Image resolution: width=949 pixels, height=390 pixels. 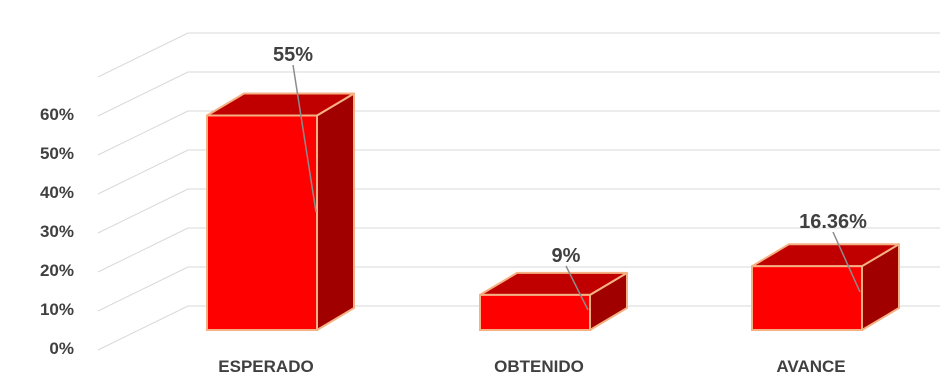 I want to click on category-label: OBTENIDO, so click(x=539, y=366).